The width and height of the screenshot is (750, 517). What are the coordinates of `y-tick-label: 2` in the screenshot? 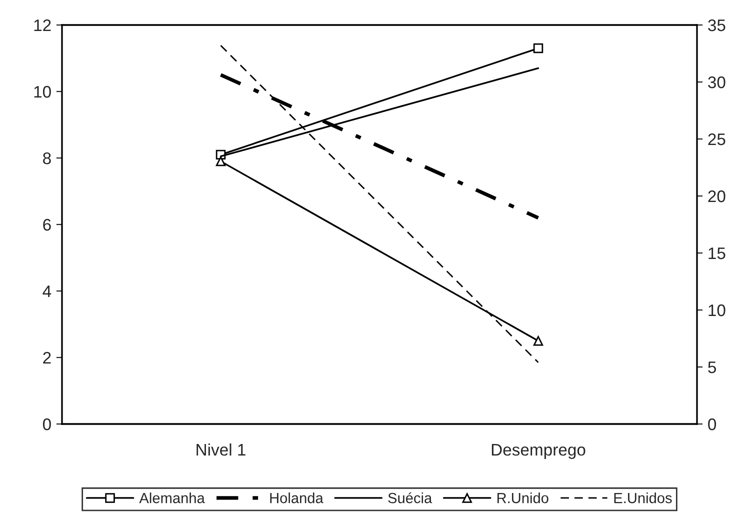 It's located at (47, 358).